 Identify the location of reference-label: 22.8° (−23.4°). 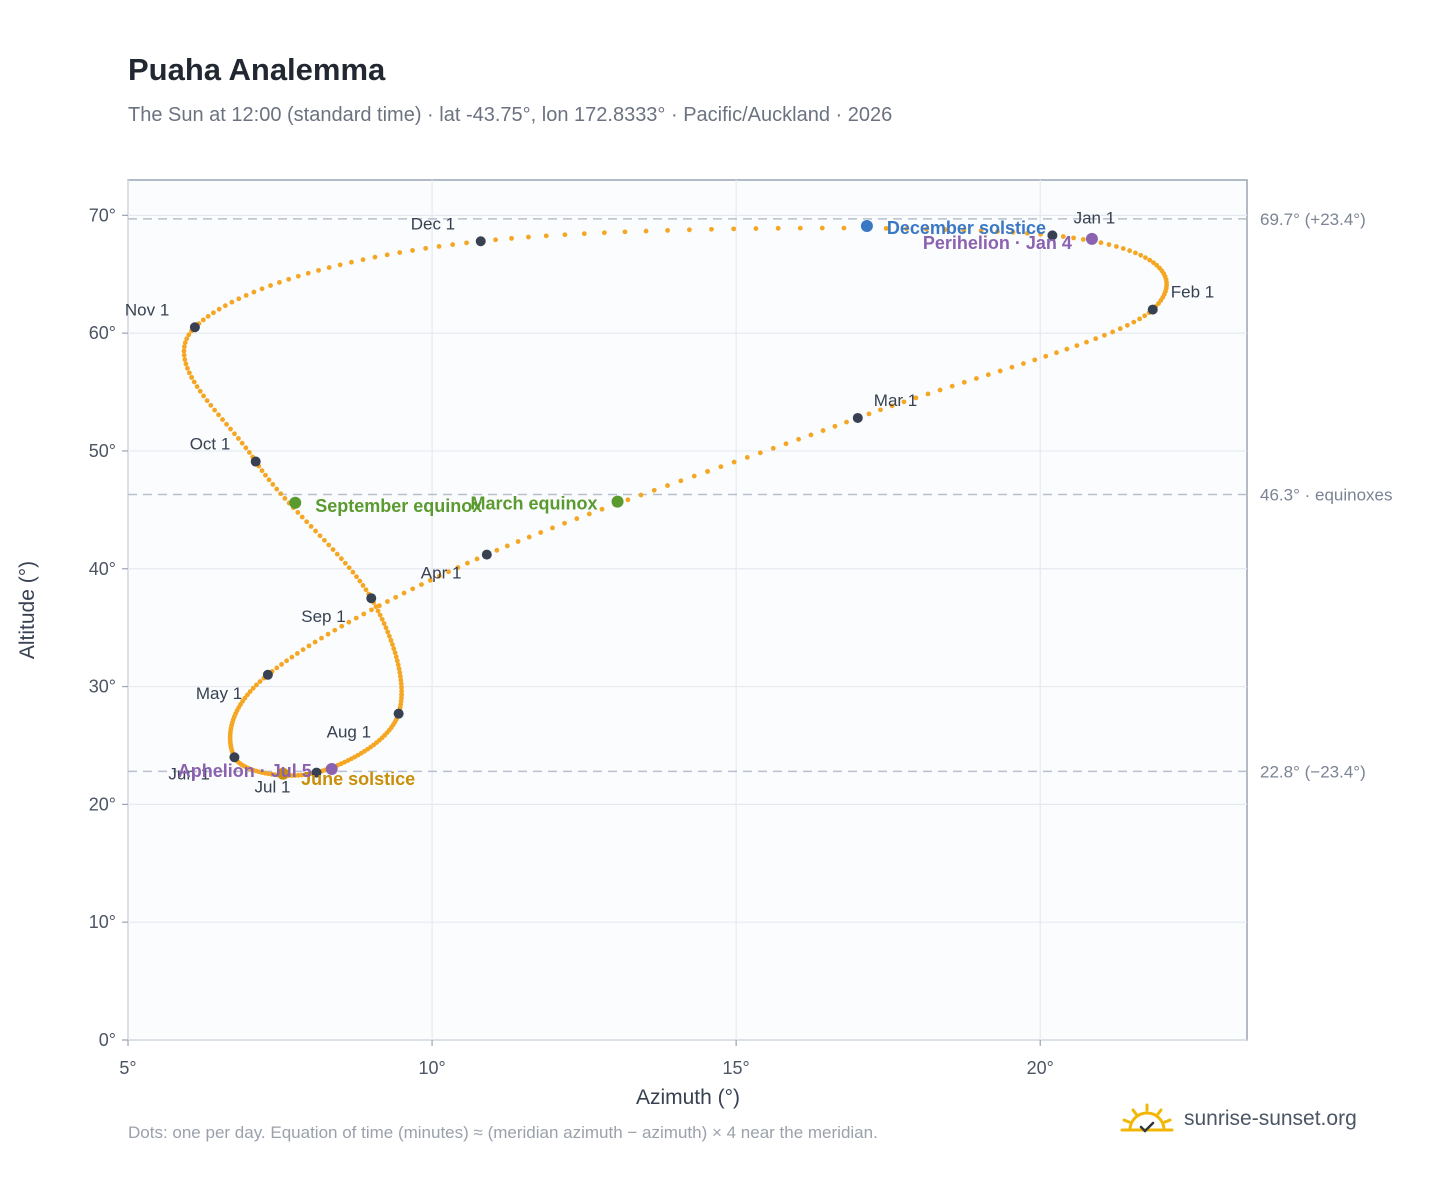
(1313, 771).